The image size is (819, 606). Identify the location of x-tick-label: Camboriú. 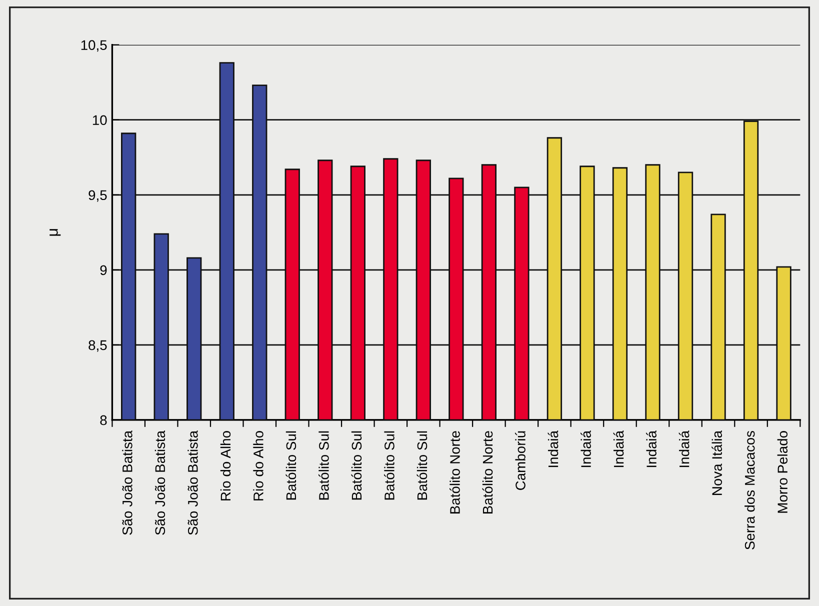
(520, 460).